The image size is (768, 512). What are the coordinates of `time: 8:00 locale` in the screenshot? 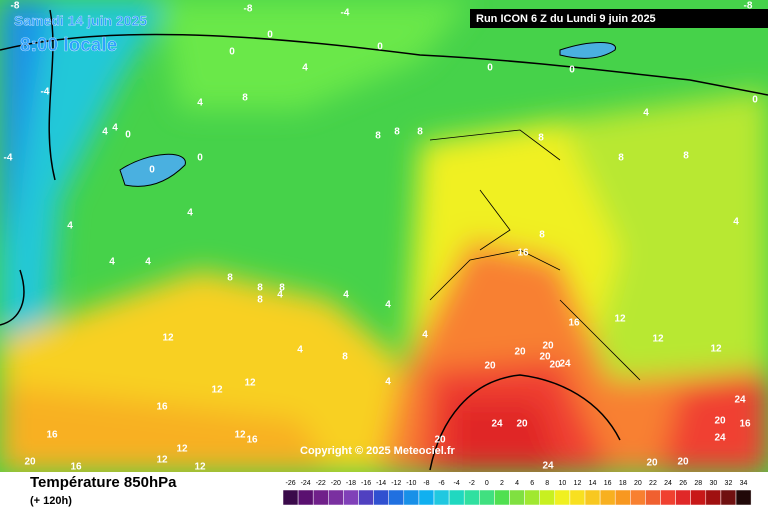 It's located at (68, 45).